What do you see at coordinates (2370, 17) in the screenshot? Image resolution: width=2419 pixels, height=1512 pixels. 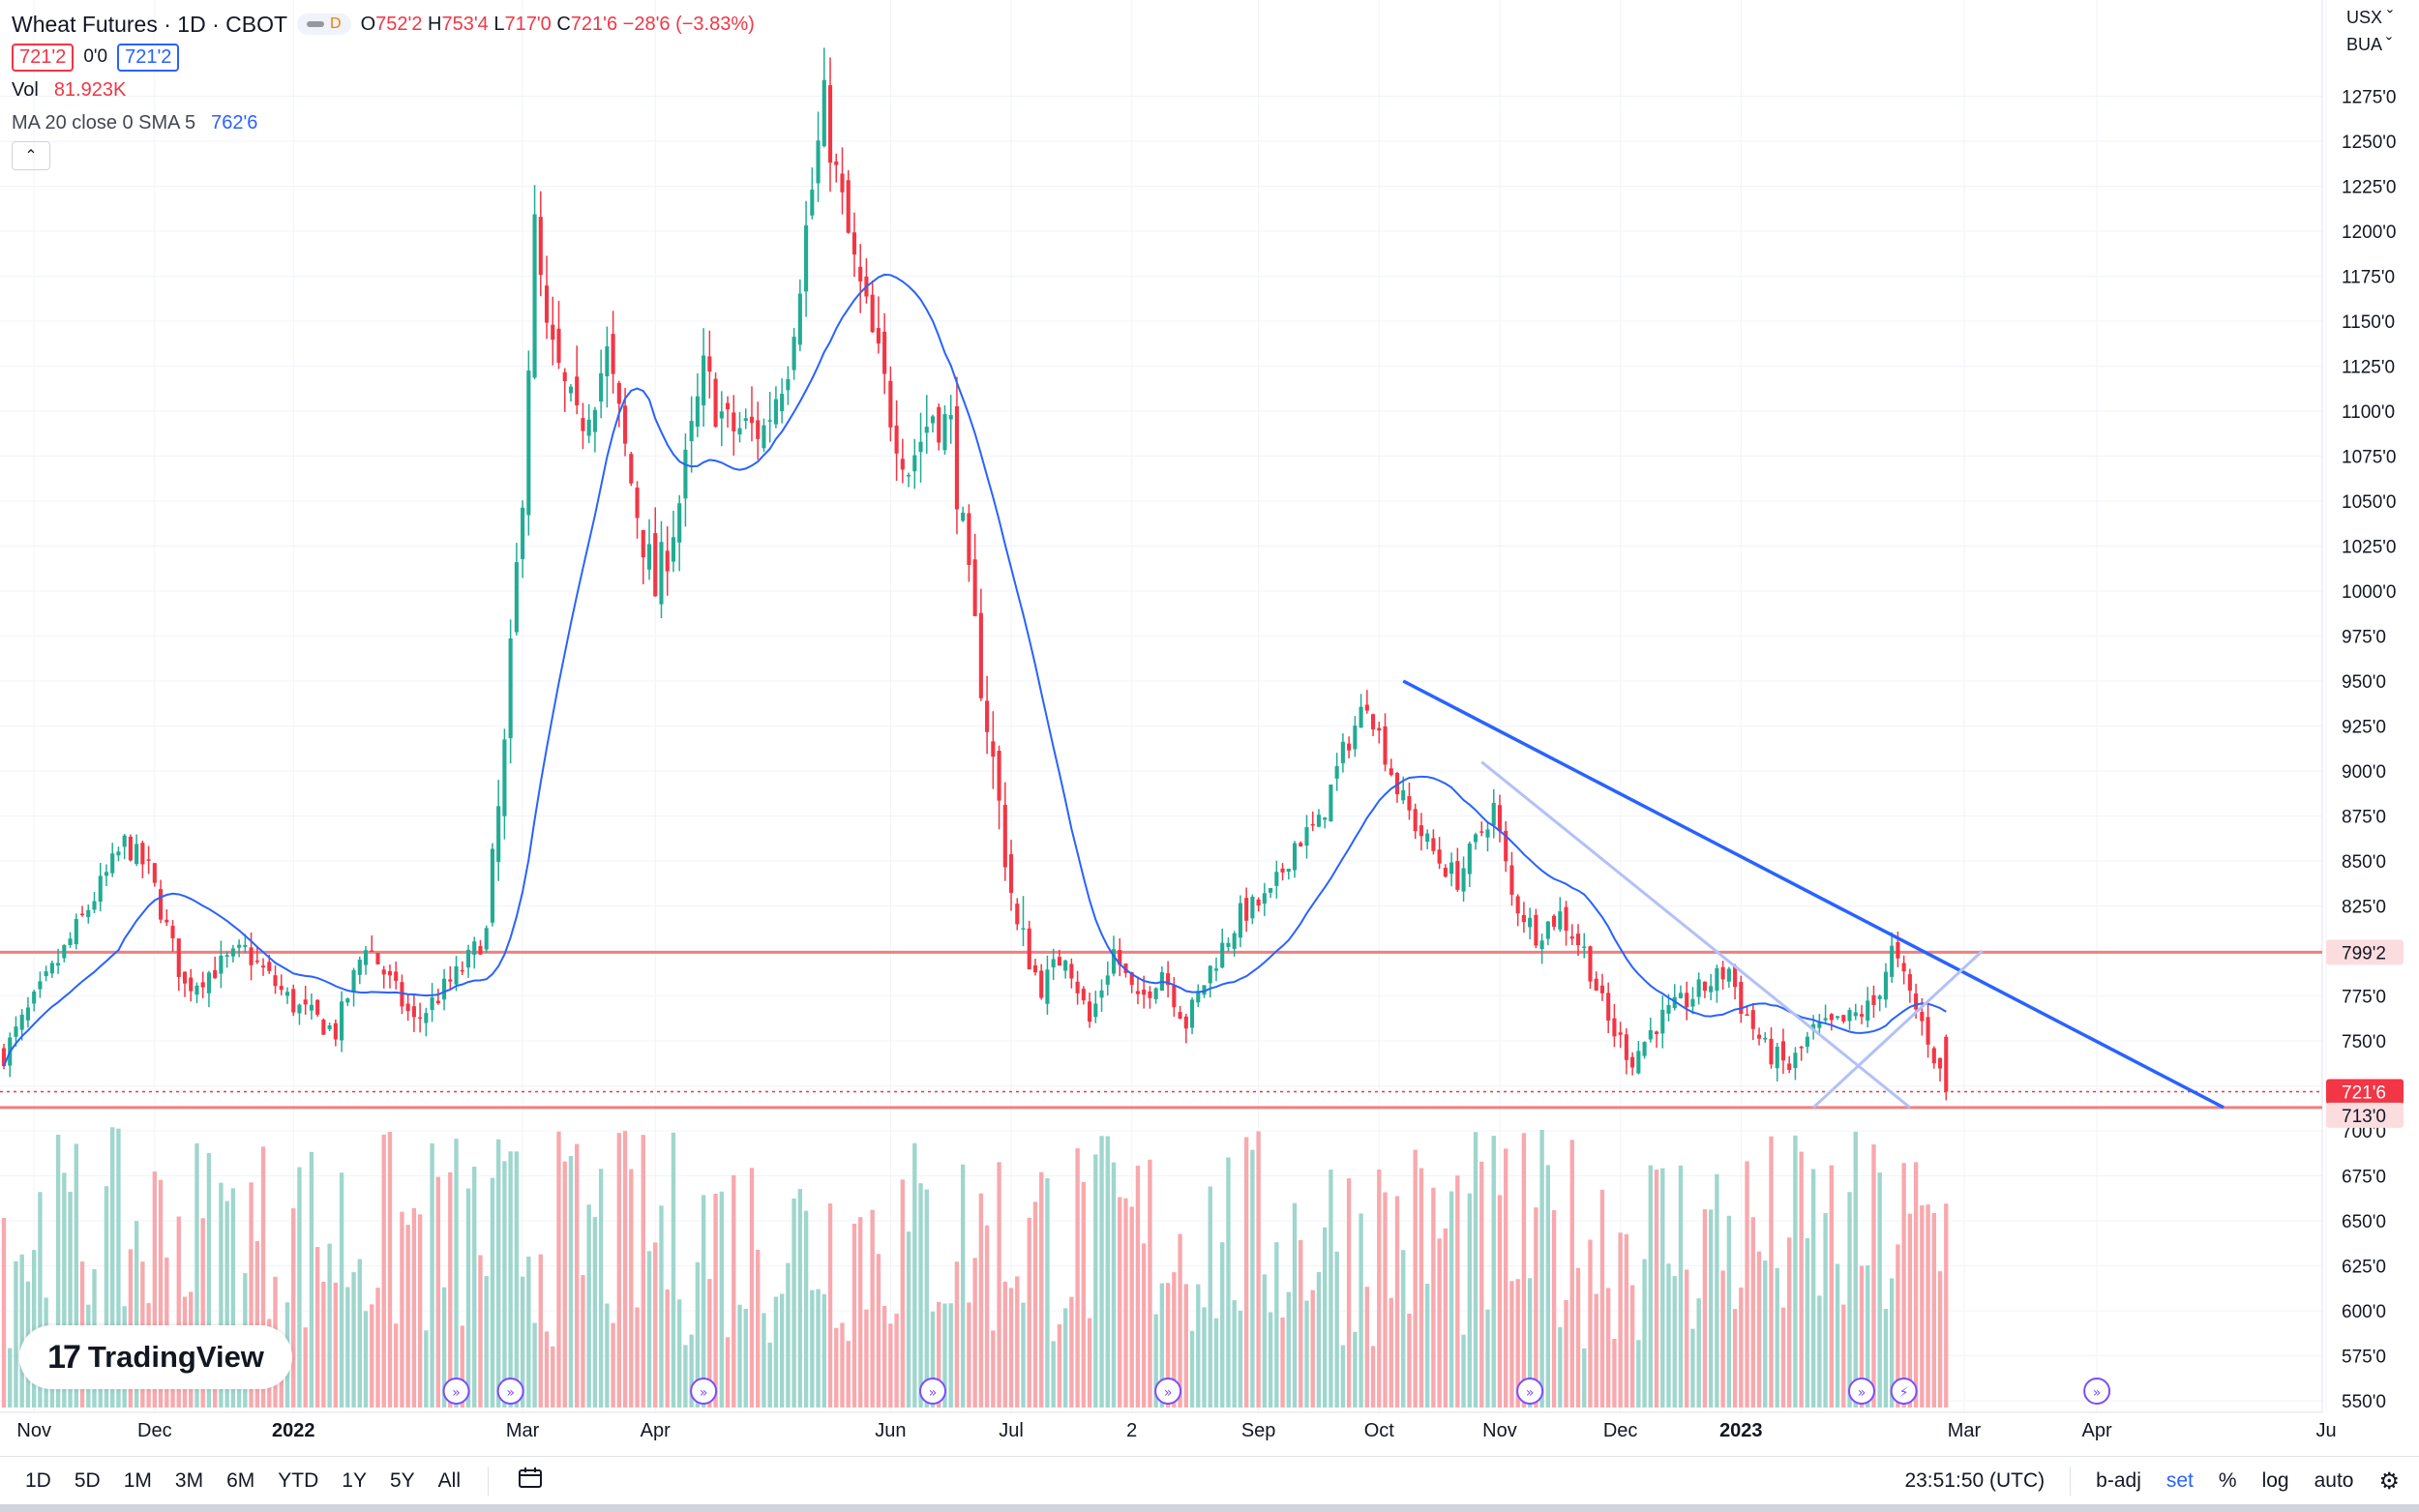 I see `currency-selector: USX ˇ` at bounding box center [2370, 17].